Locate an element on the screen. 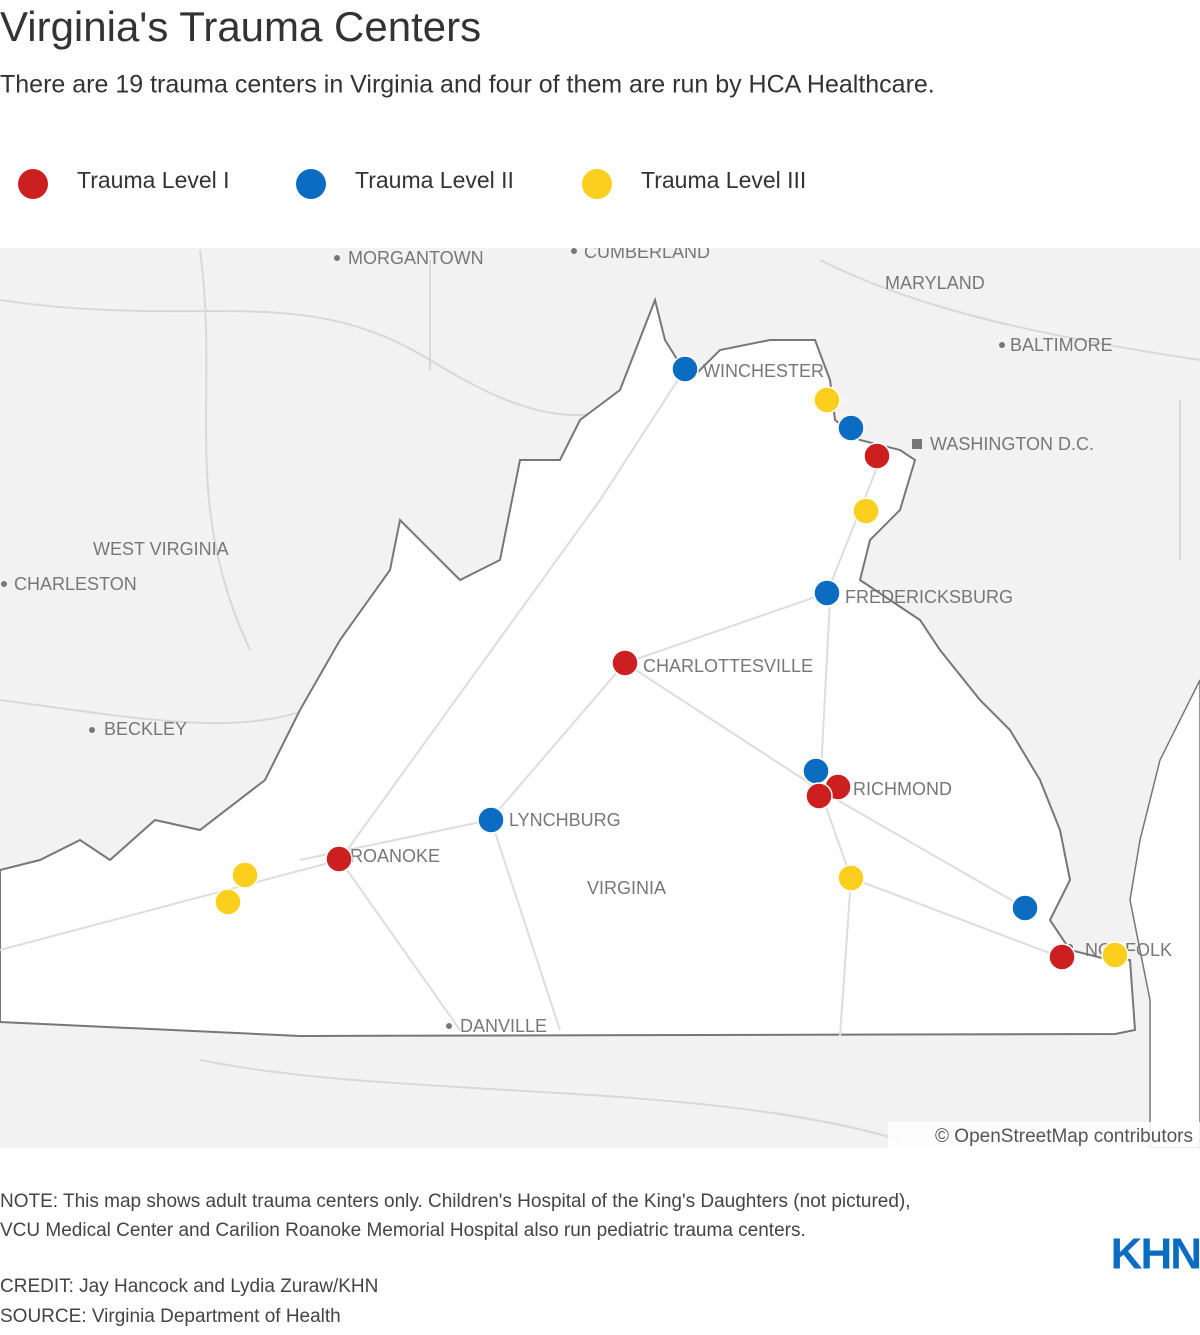 Image resolution: width=1200 pixels, height=1335 pixels. city-label: LYNCHBURG is located at coordinates (565, 820).